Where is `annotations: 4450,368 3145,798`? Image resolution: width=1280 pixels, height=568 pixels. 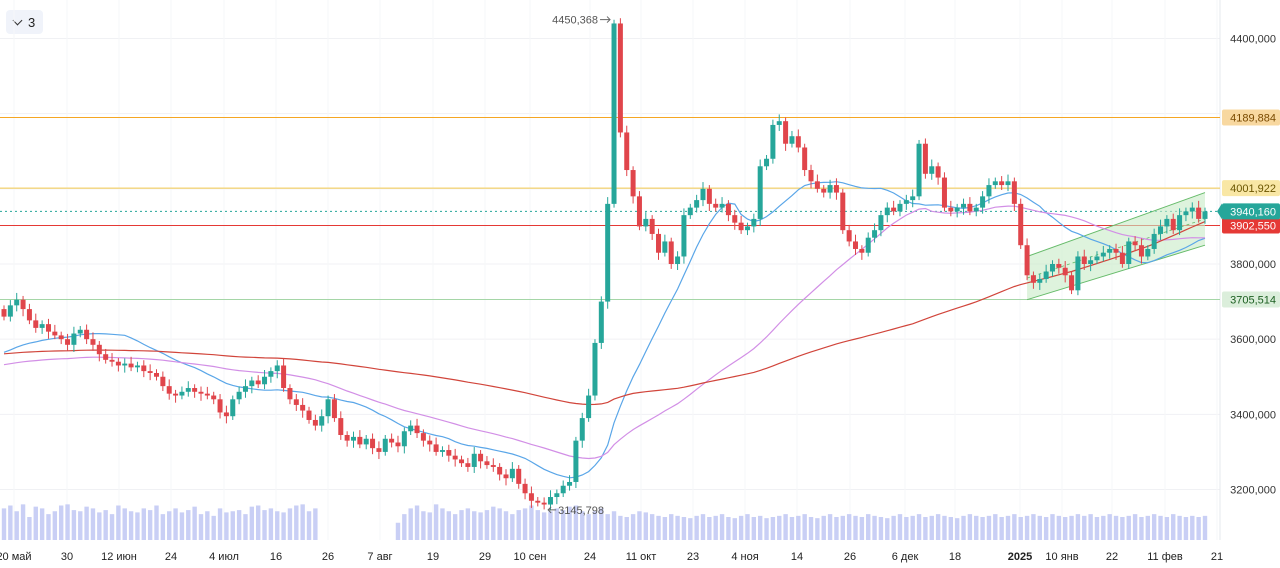
annotations: 4450,368 3145,798 is located at coordinates (579, 266).